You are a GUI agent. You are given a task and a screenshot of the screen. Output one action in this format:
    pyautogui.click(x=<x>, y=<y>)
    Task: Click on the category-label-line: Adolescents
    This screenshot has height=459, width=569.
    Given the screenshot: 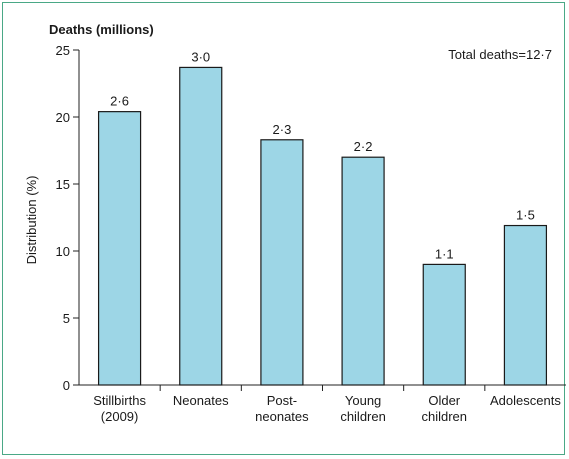 What is the action you would take?
    pyautogui.click(x=525, y=400)
    